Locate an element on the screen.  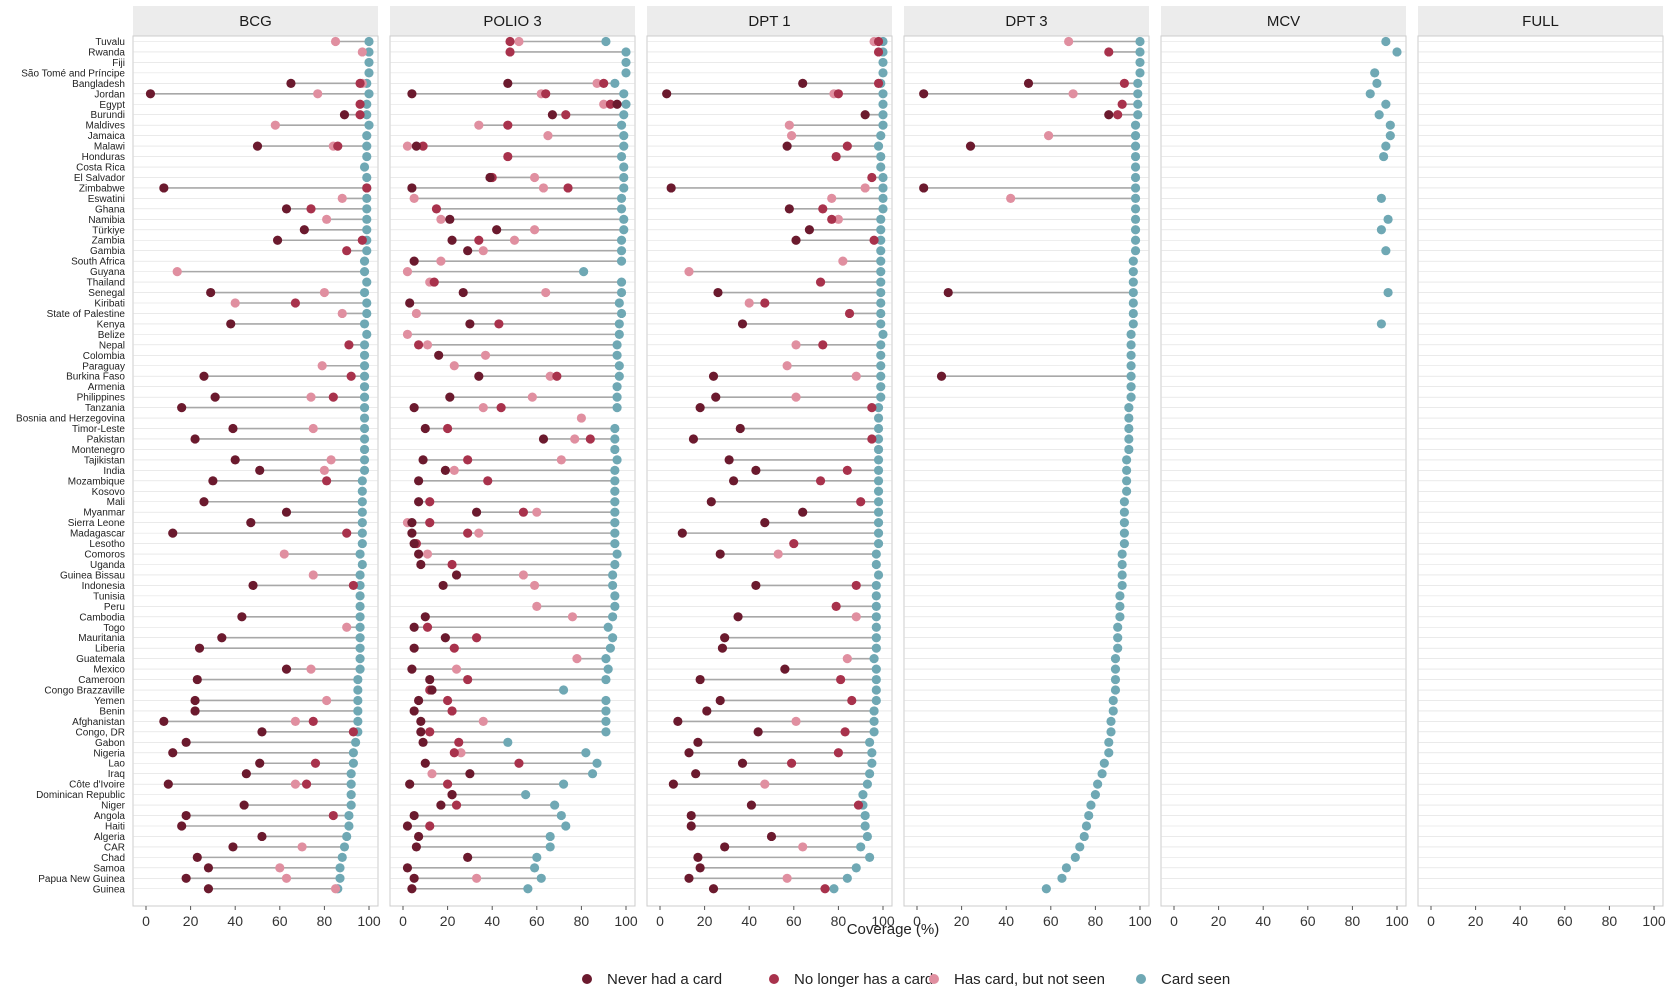
x-axis-title: Coverage (%) is located at coordinates (893, 929).